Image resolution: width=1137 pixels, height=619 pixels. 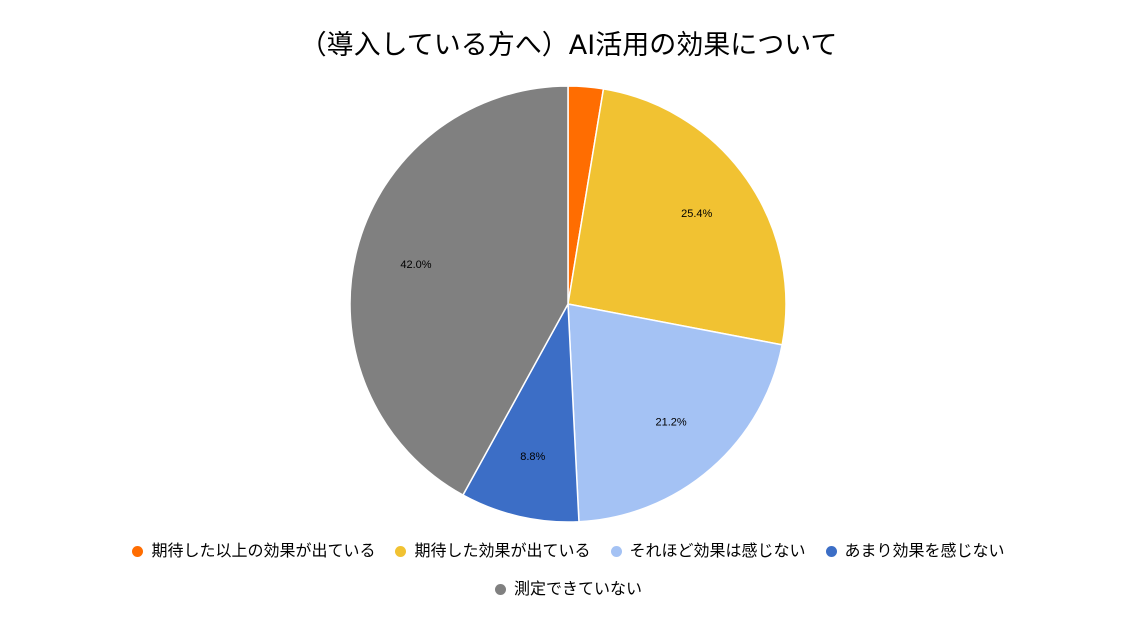 What do you see at coordinates (263, 550) in the screenshot?
I see `legend-label: 期待した以上の効果が出ている` at bounding box center [263, 550].